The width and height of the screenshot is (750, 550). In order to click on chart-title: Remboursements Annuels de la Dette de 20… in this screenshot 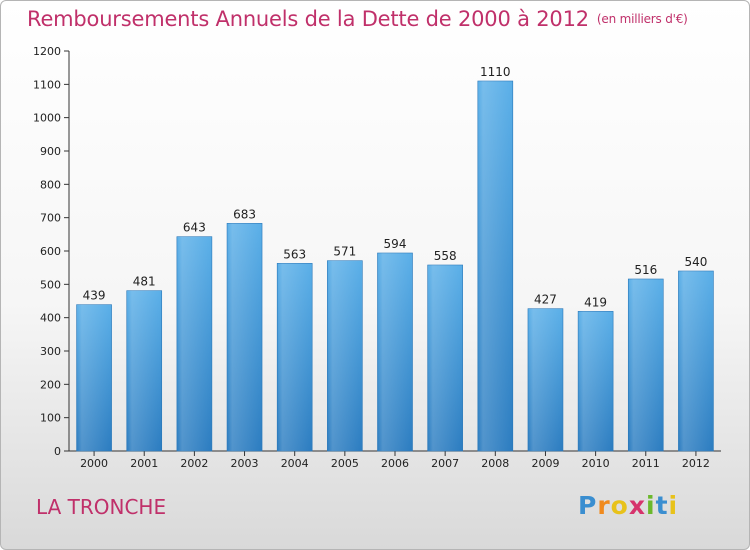, I will do `click(357, 19)`.